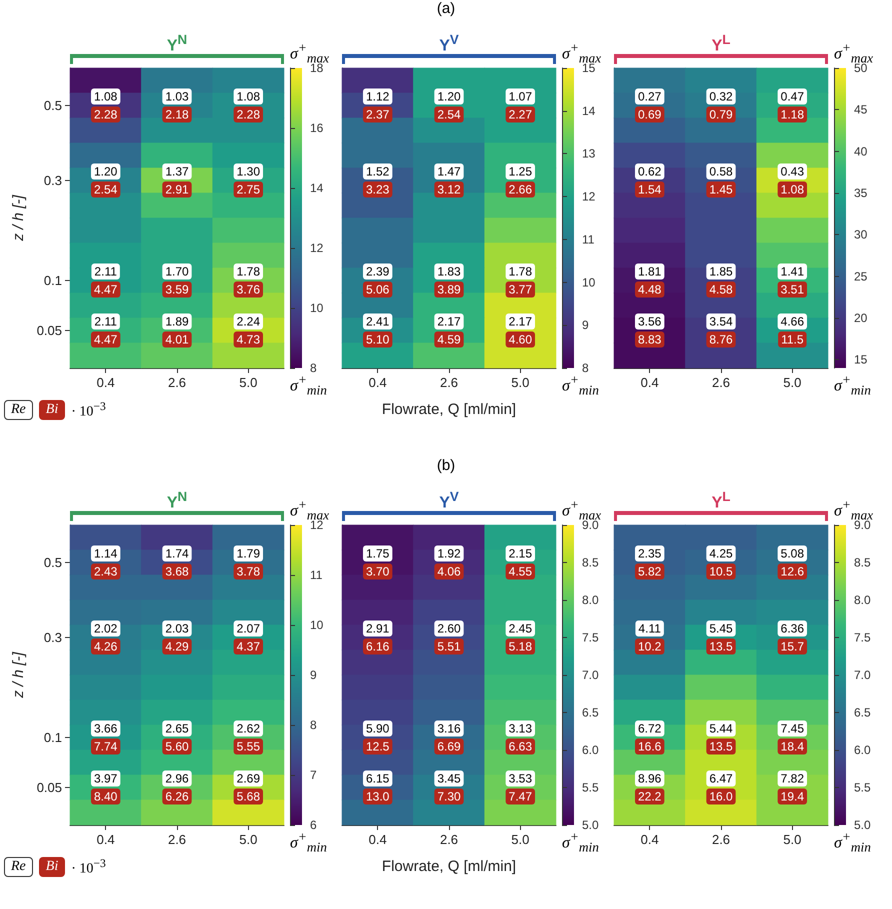  I want to click on text: · 10$^{−3}$, so click(88, 410).